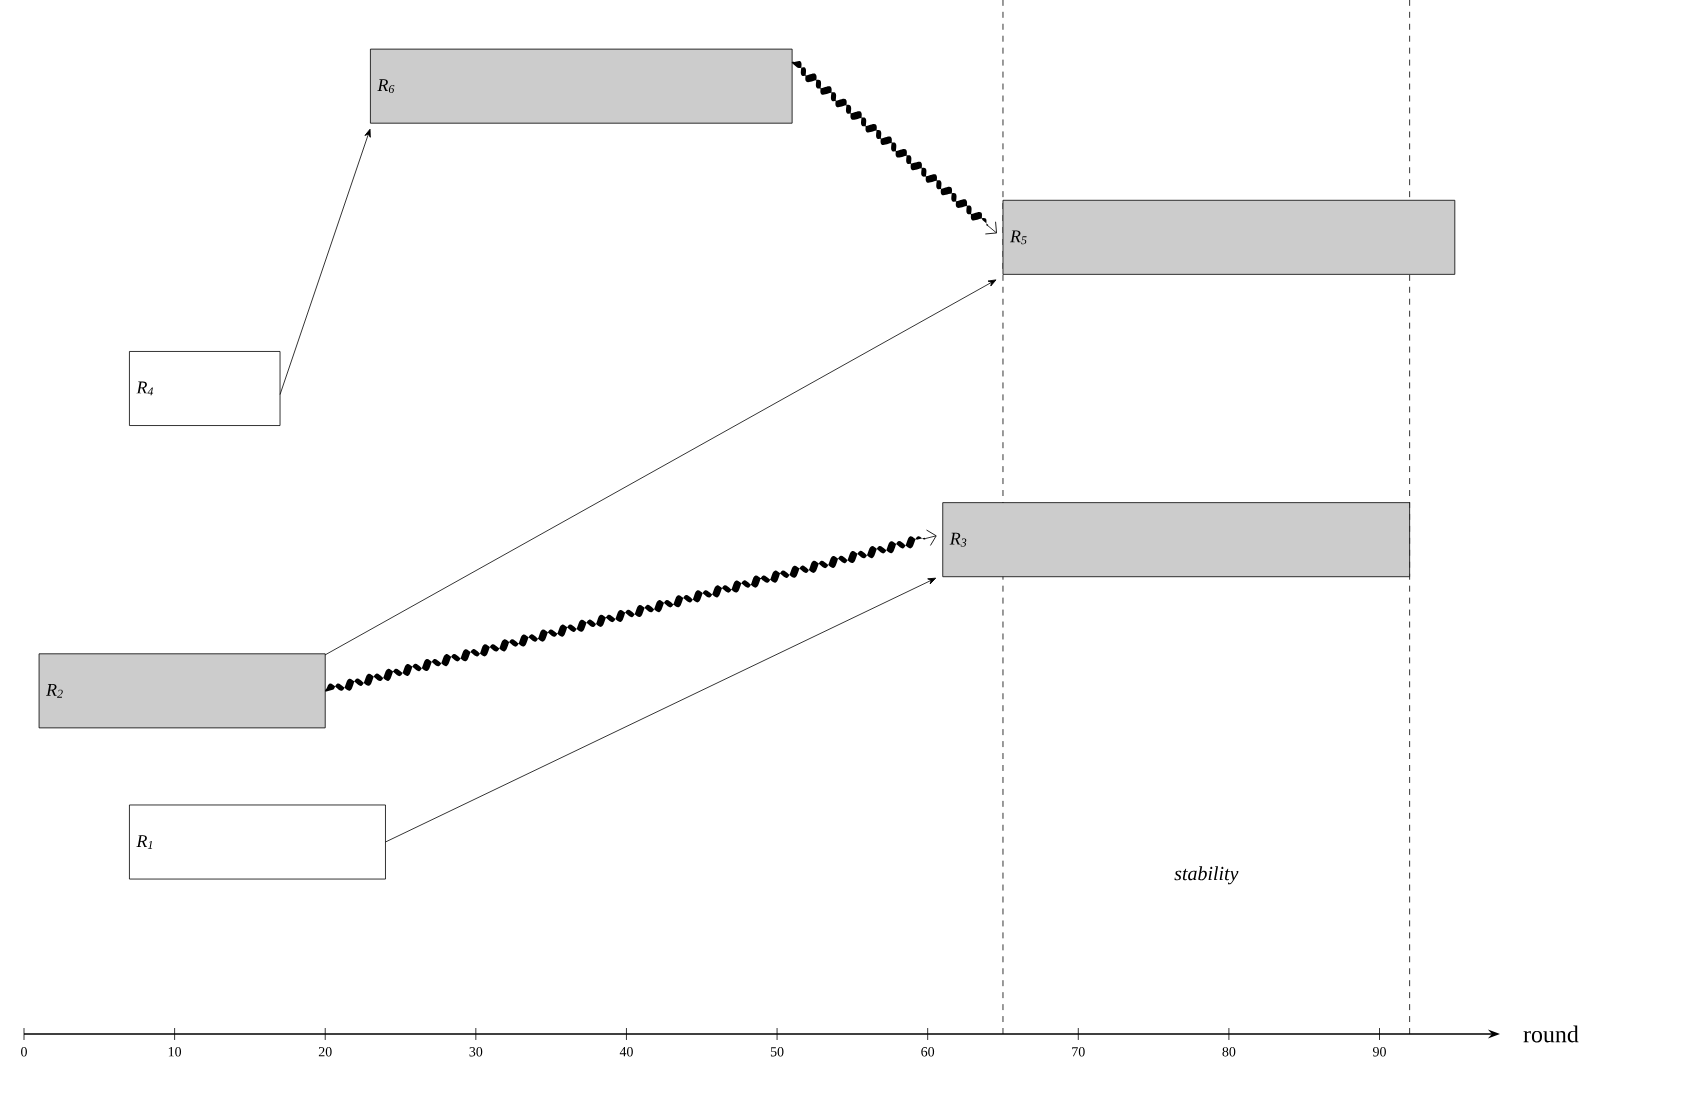  Describe the element at coordinates (145, 388) in the screenshot. I see `y-tick-label: R$_{4}$` at that location.